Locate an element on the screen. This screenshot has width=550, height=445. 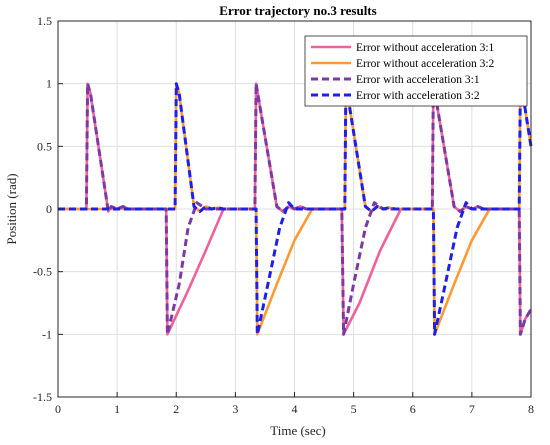
legend-label: Error with acceleration 3:2 is located at coordinates (418, 96).